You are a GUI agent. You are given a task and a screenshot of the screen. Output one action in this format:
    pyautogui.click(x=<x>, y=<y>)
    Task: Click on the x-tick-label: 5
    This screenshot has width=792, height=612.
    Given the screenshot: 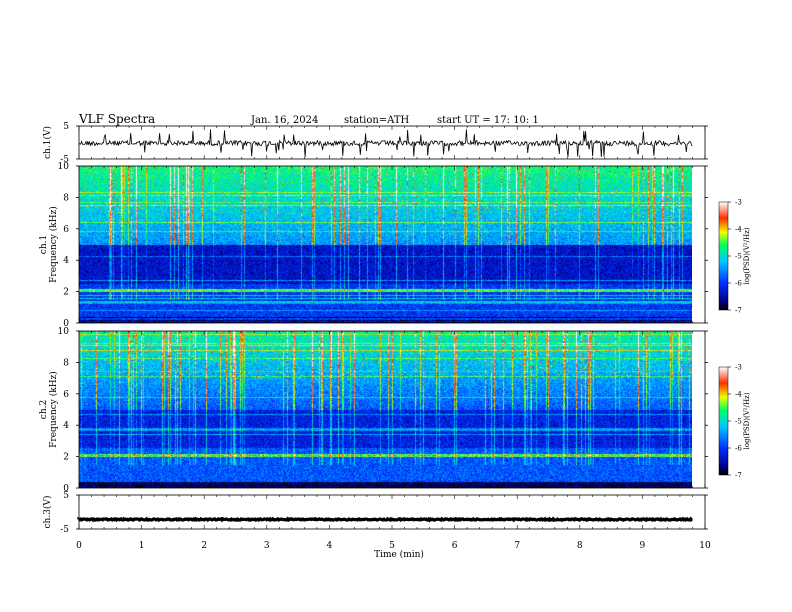 What is the action you would take?
    pyautogui.click(x=392, y=546)
    